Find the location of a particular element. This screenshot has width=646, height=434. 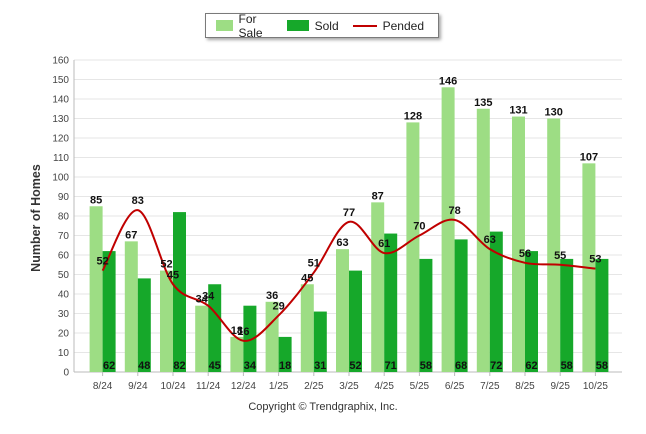

copyright-footer: Copyright © Trendgraphix, Inc. is located at coordinates (323, 407).